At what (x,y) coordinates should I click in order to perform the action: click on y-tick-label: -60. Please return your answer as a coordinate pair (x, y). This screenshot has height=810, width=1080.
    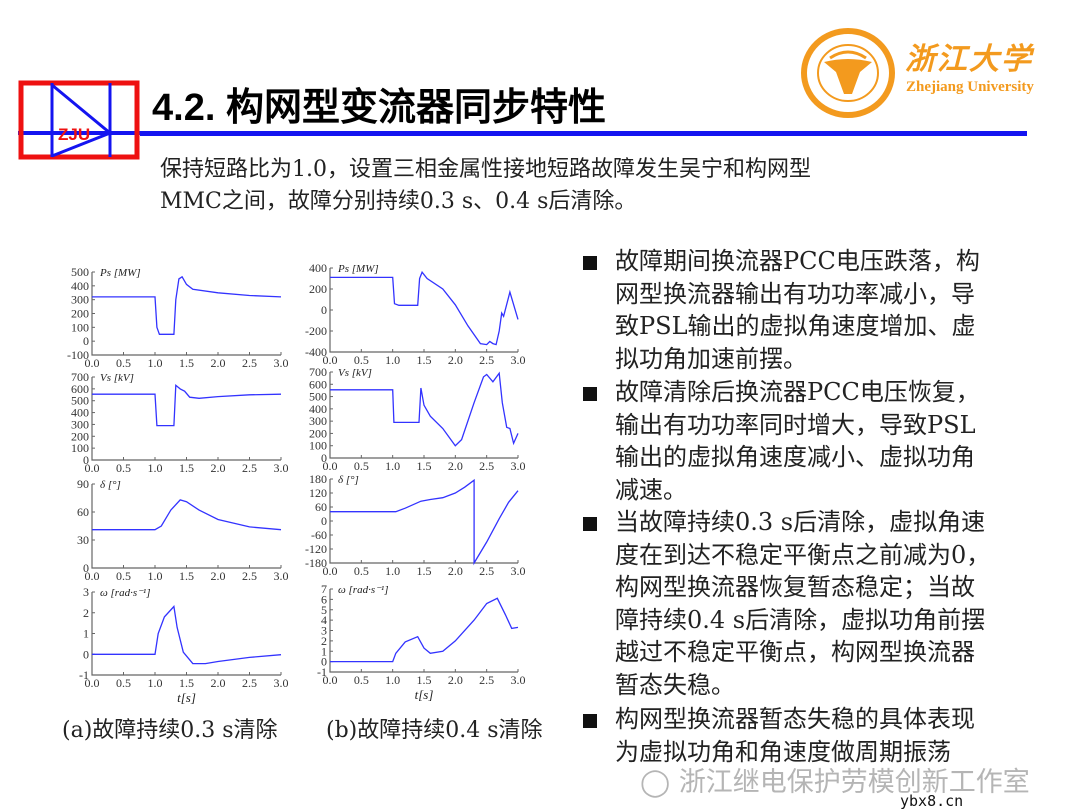
    Looking at the image, I should click on (319, 535).